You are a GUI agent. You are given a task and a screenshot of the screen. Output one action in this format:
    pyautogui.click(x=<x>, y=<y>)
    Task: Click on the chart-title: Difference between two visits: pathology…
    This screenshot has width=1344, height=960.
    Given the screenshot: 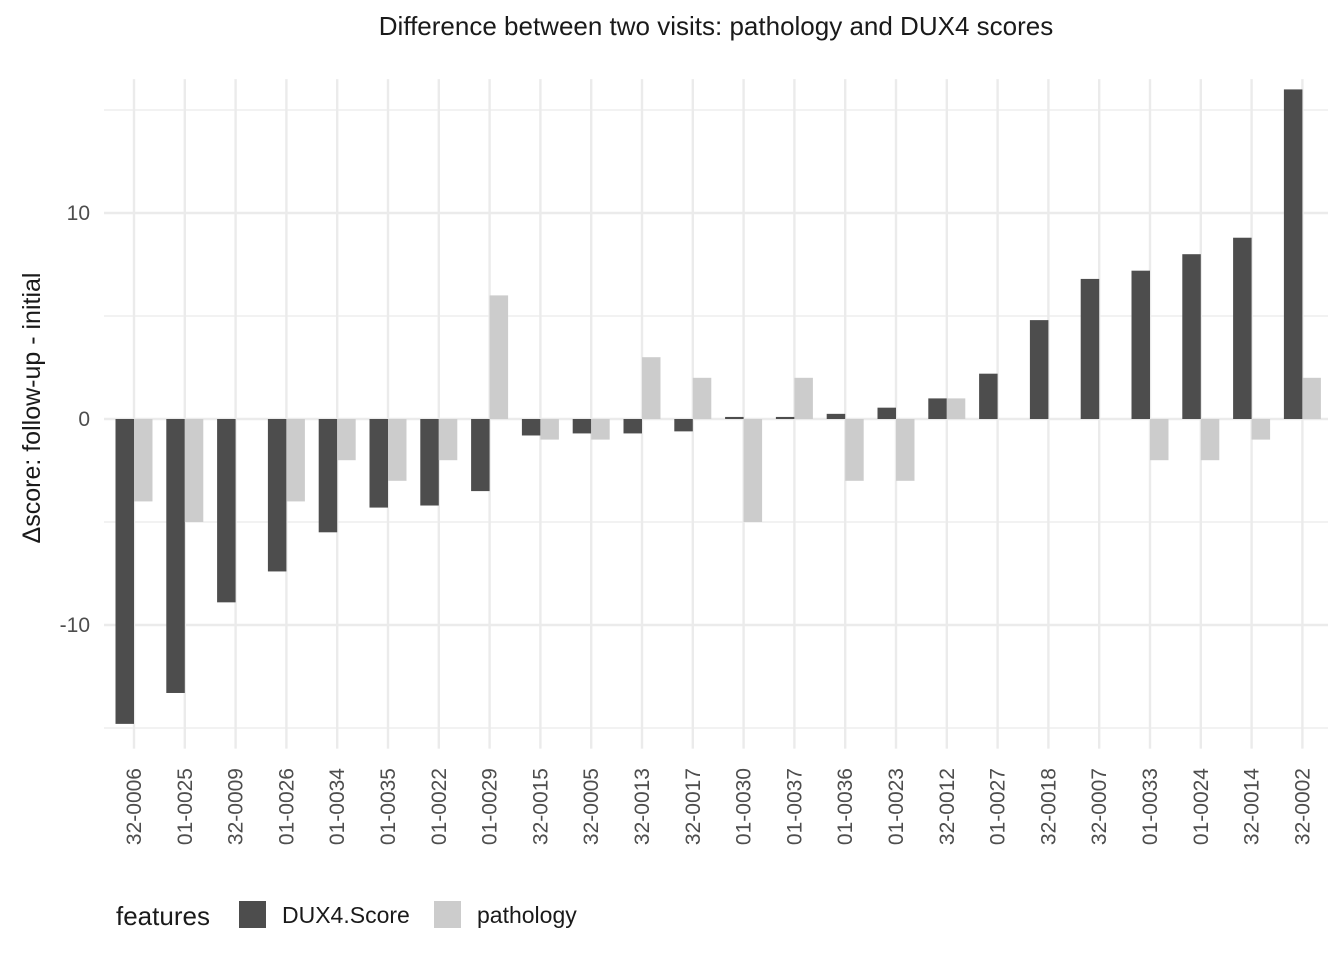 What is the action you would take?
    pyautogui.click(x=716, y=26)
    